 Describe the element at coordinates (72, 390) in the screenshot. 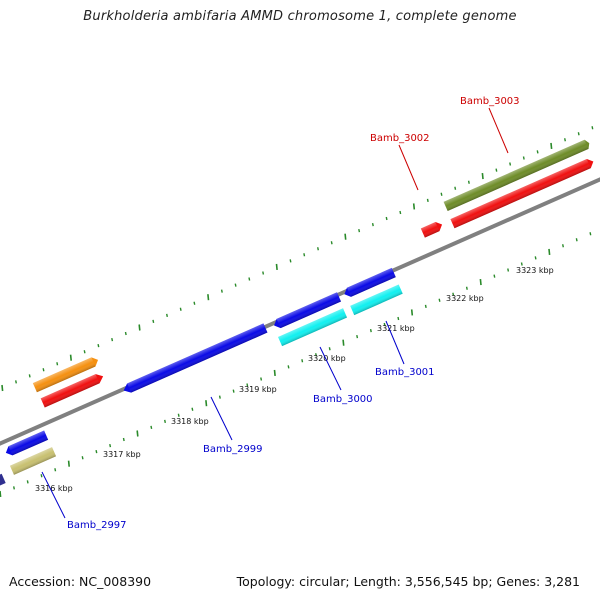

I see `gene-red-left` at that location.